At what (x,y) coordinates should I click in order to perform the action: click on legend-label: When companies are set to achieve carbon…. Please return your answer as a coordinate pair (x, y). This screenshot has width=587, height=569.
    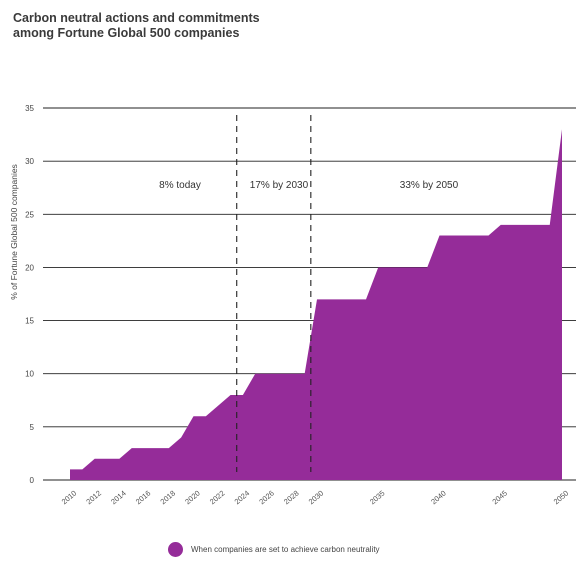
    Looking at the image, I should click on (285, 549).